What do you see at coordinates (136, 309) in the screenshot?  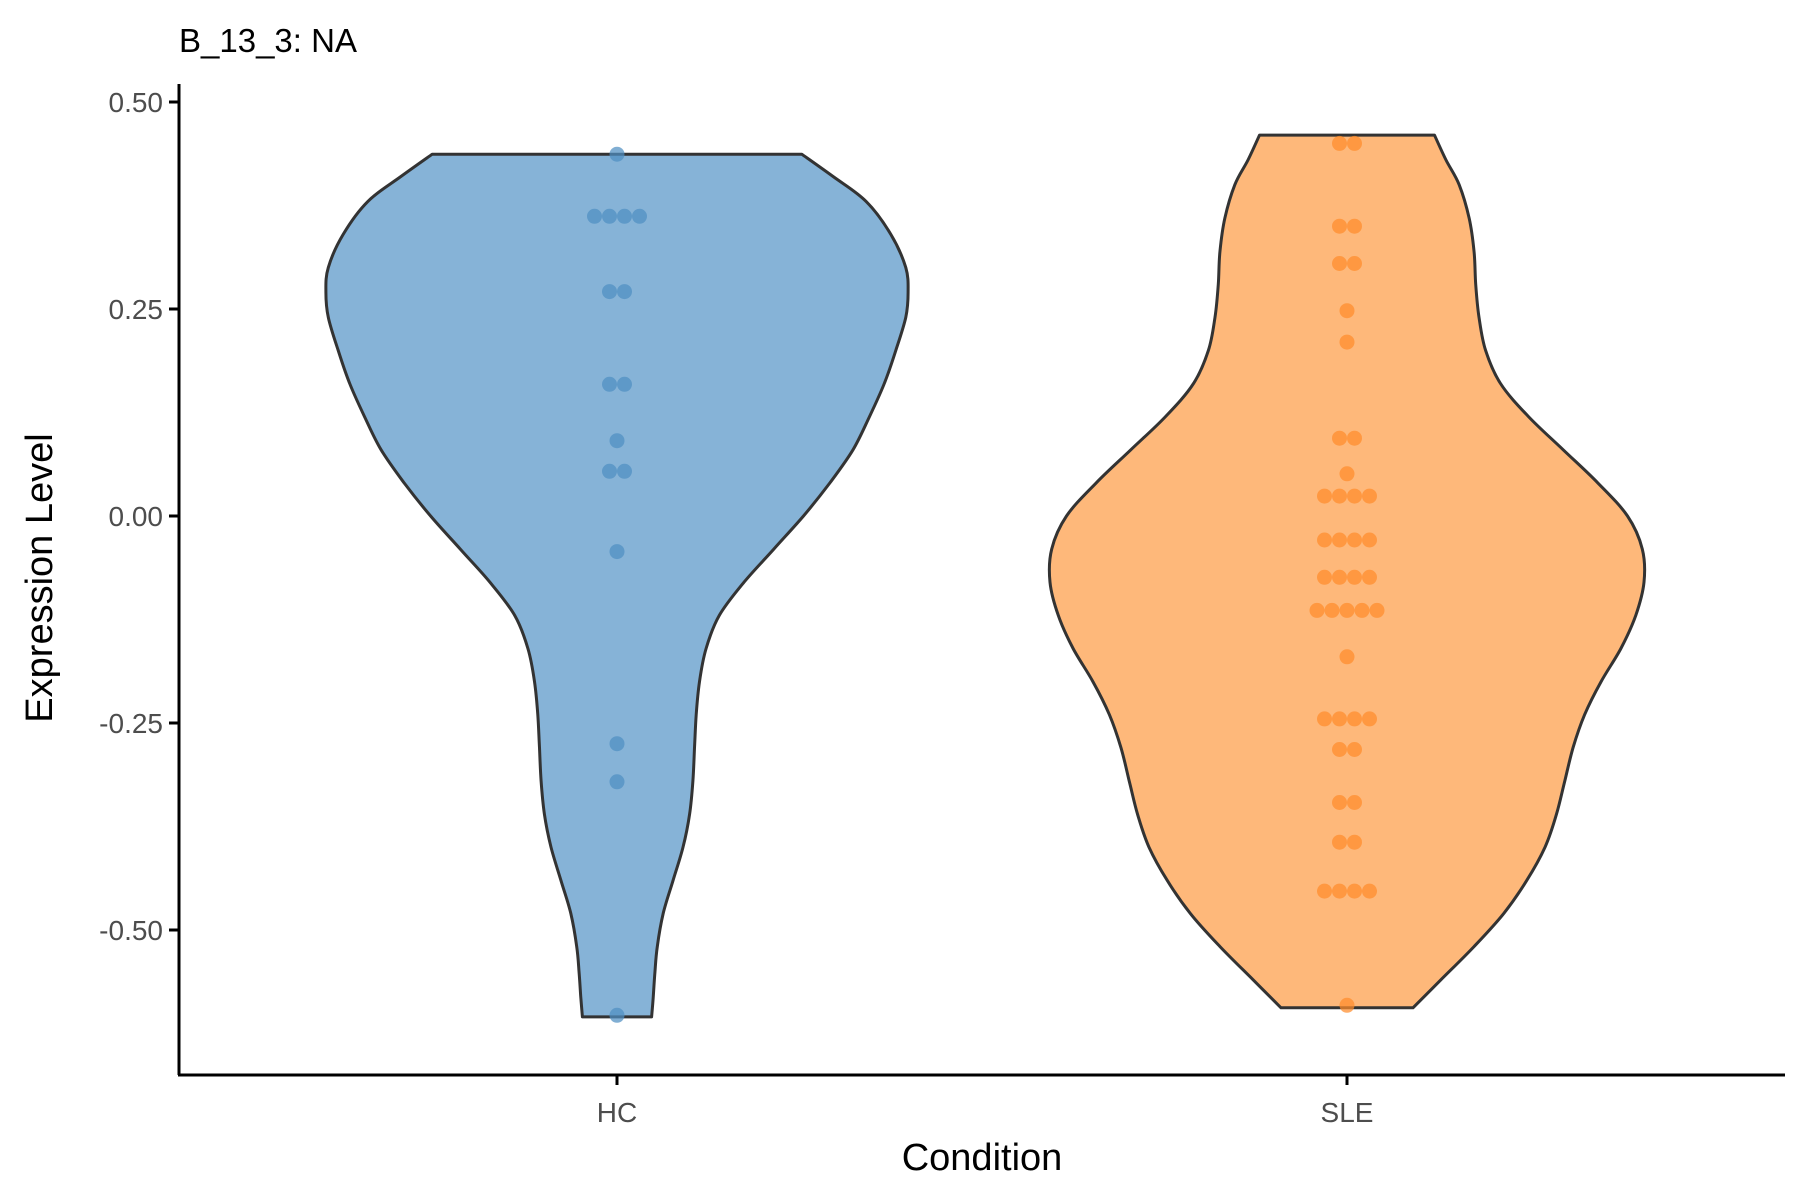 I see `y-tick-label: 0.25` at bounding box center [136, 309].